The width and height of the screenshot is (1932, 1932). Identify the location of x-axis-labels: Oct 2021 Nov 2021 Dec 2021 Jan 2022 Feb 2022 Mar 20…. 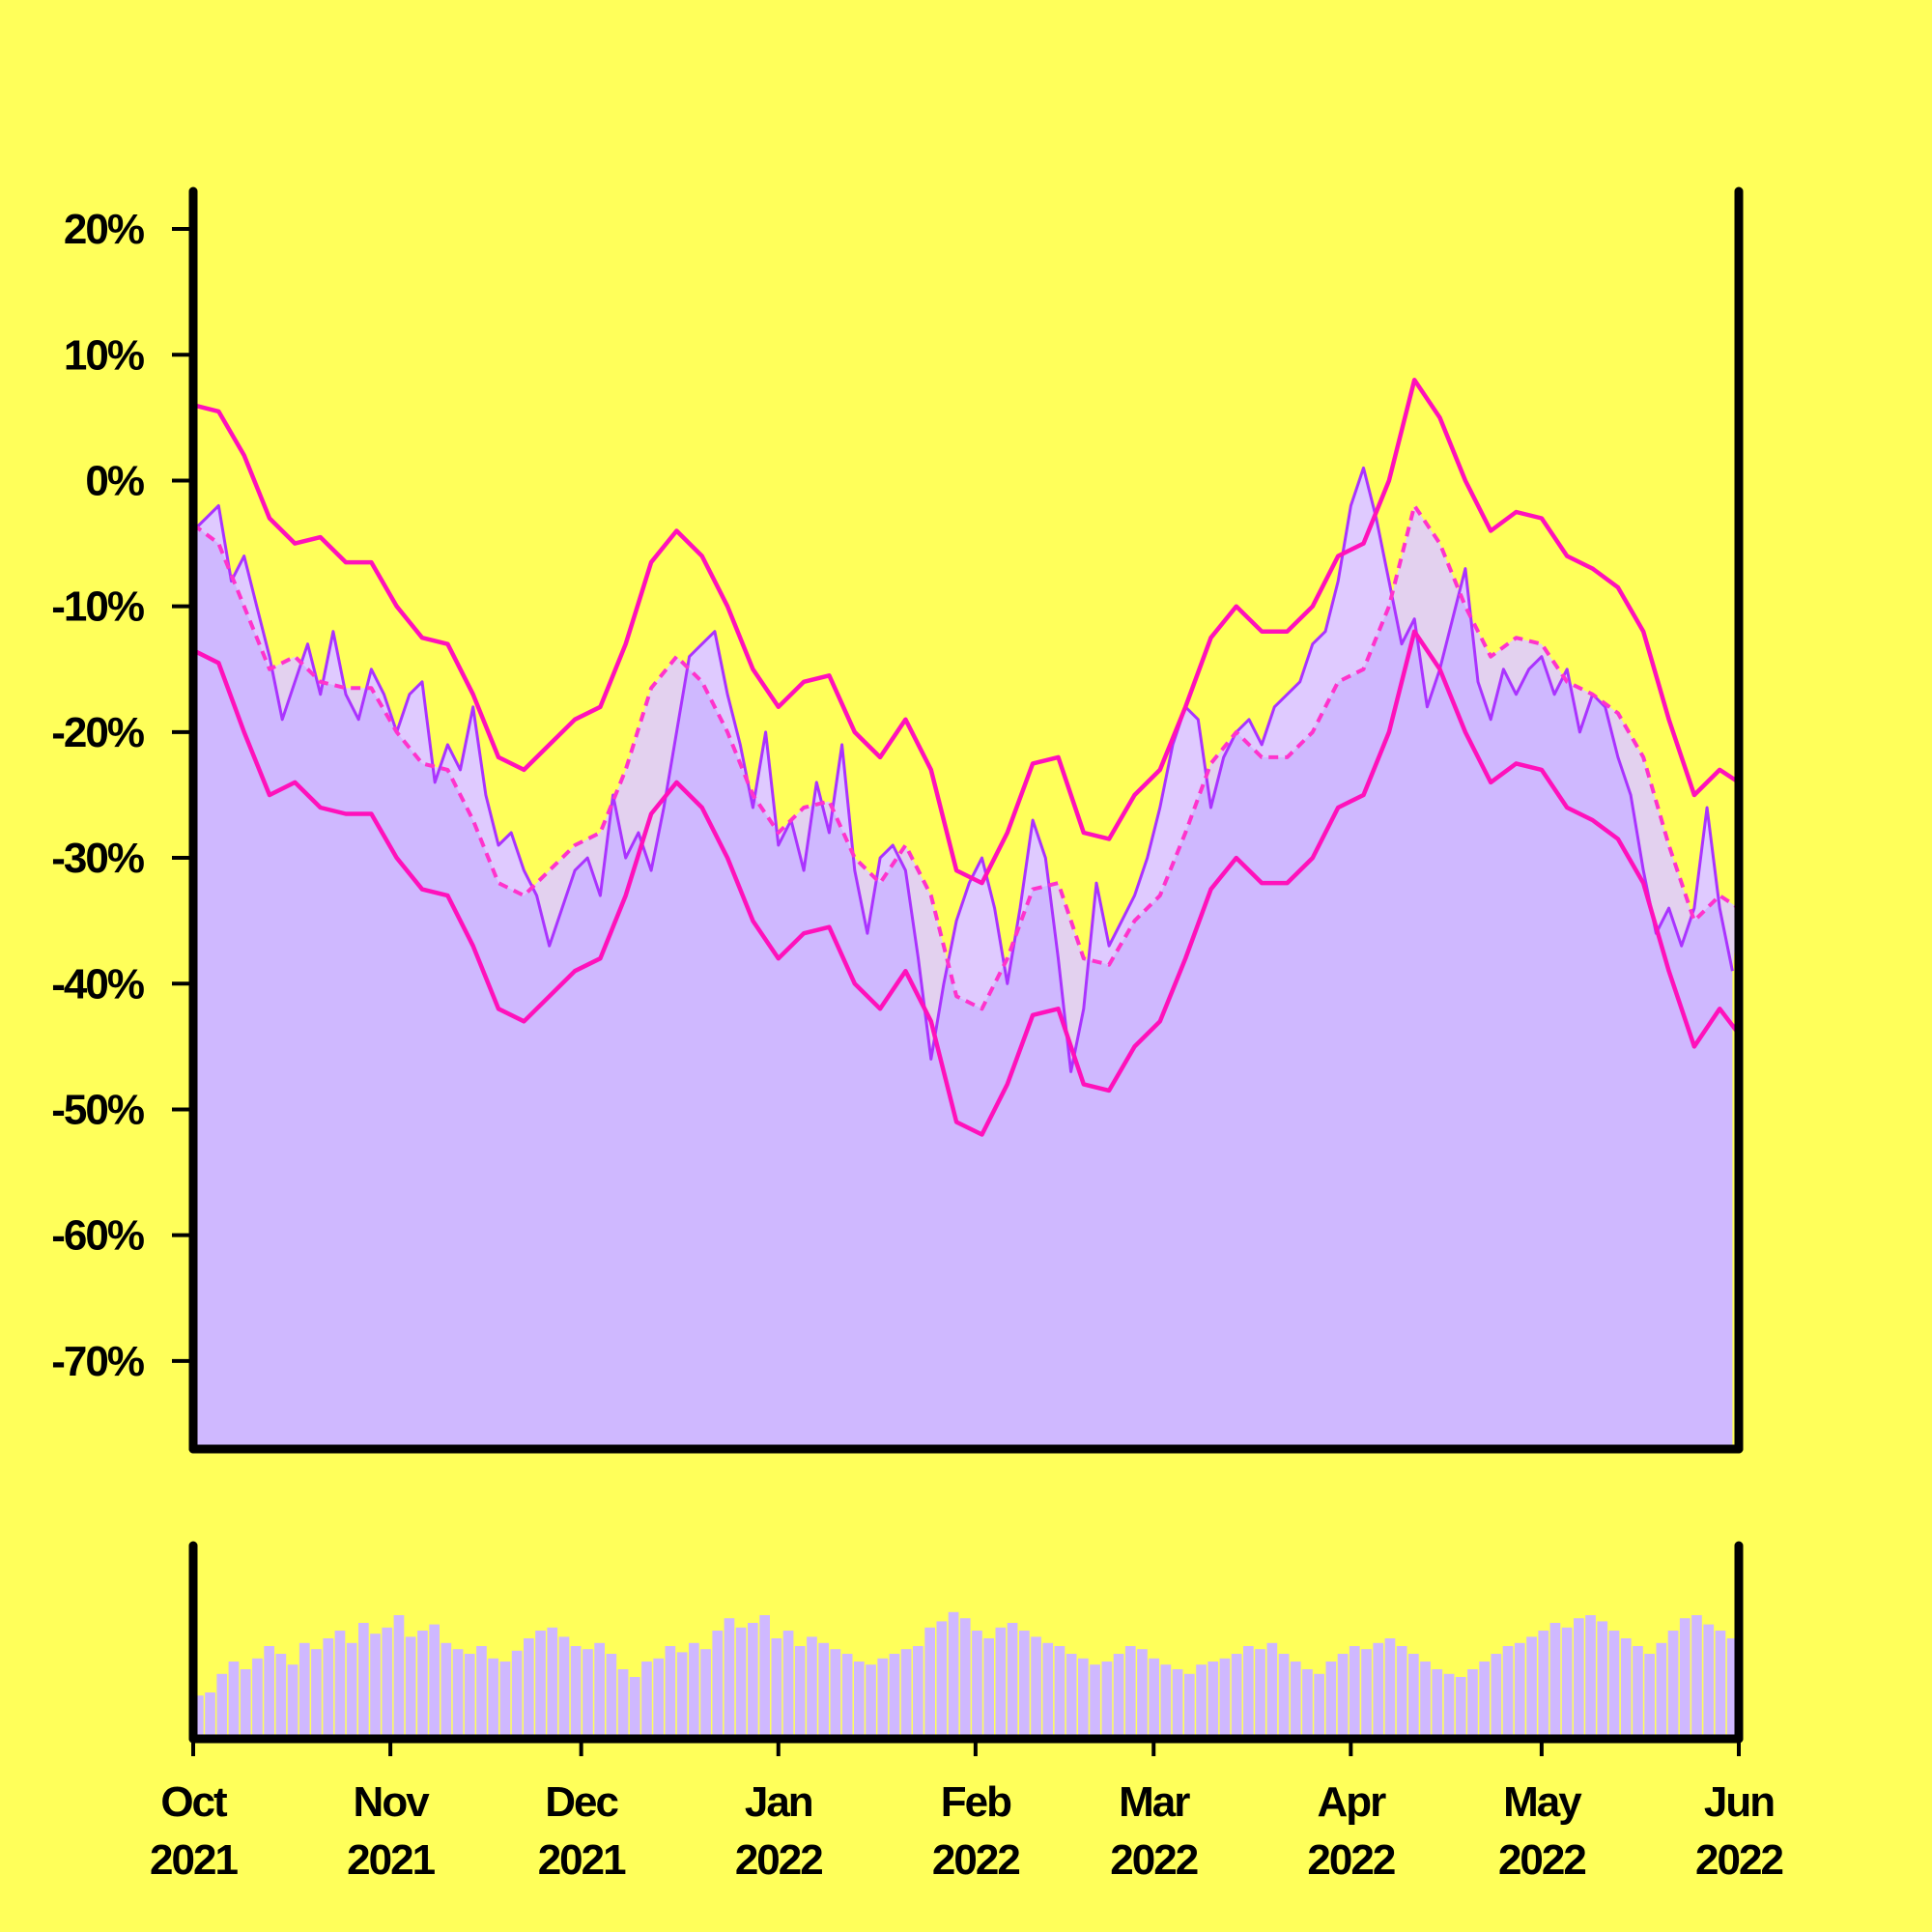
(967, 1811).